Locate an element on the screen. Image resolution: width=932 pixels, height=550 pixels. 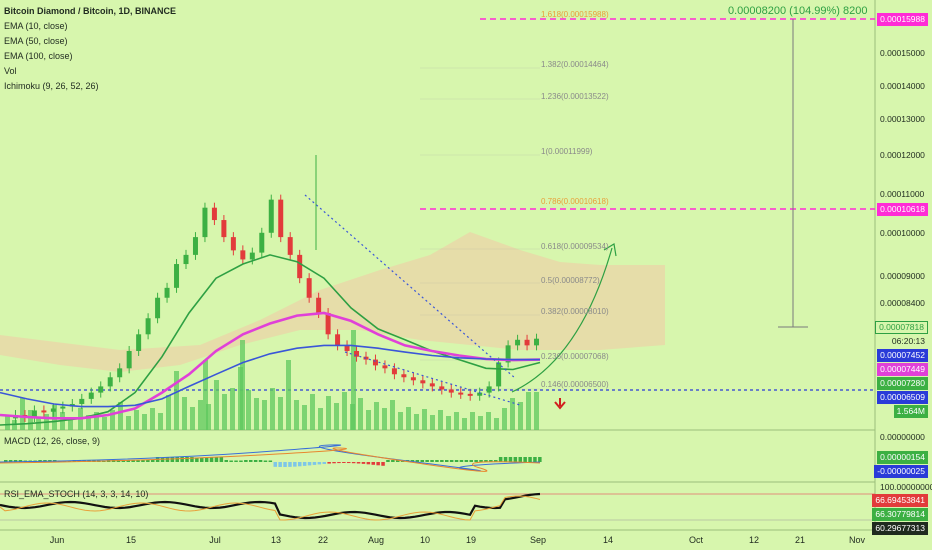
legend-vol: Vol is located at coordinates (10, 71).